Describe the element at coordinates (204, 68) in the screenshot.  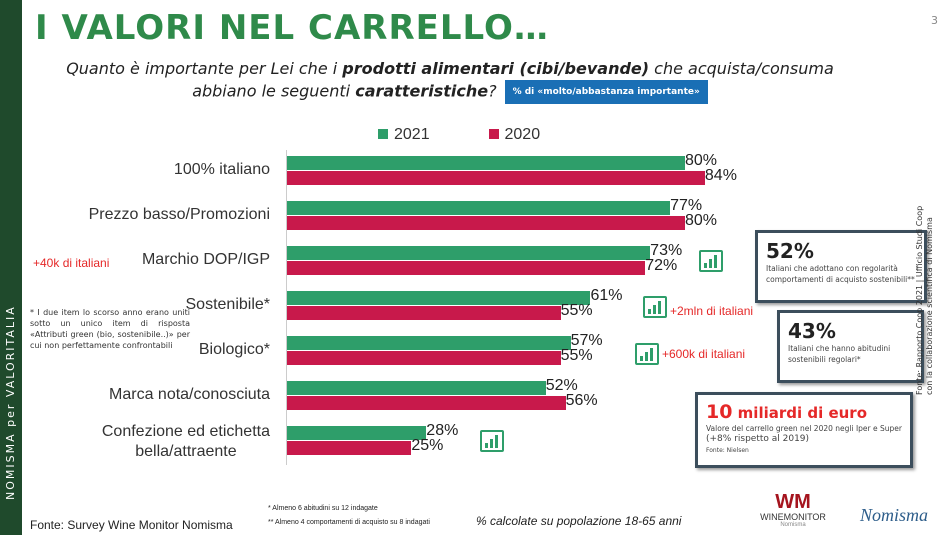
I see `question-text: Quanto è importante per Lei che i` at that location.